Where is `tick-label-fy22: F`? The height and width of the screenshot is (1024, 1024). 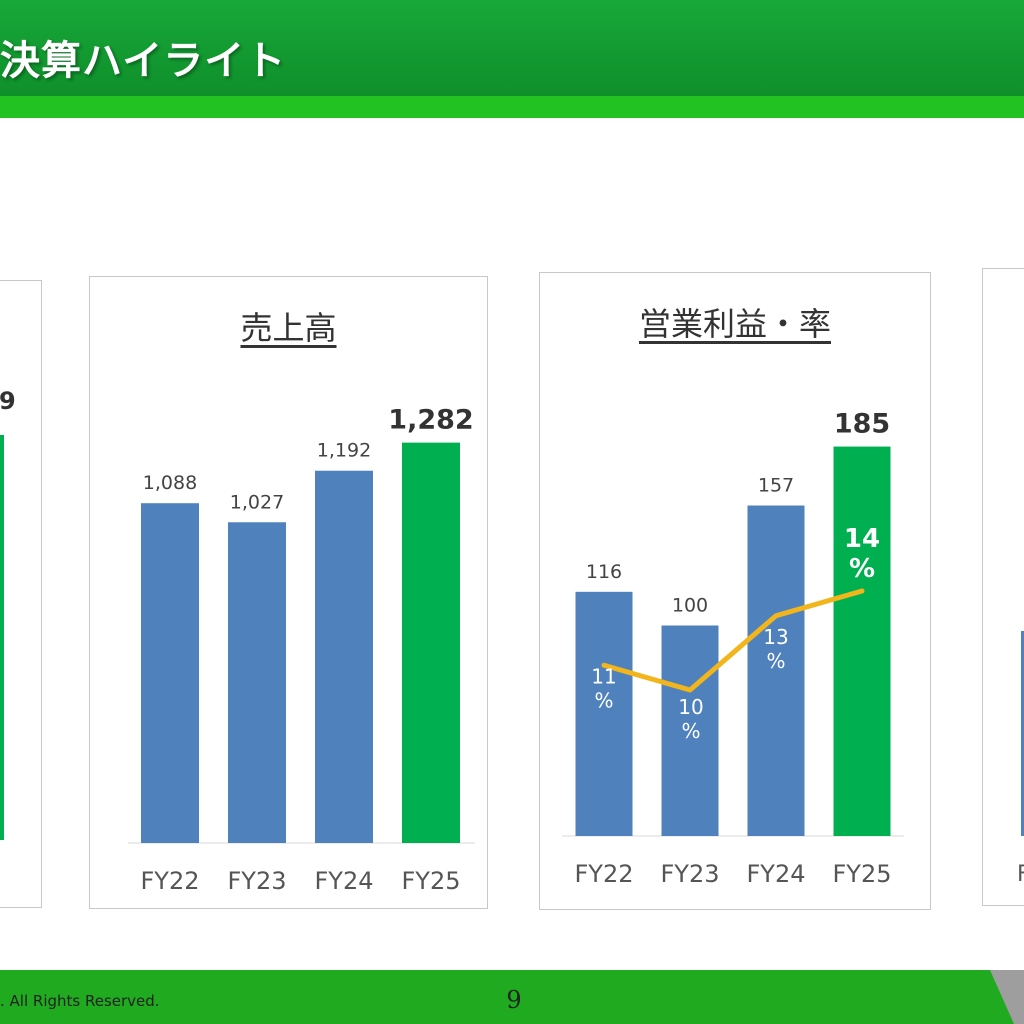 tick-label-fy22: F is located at coordinates (1020, 874).